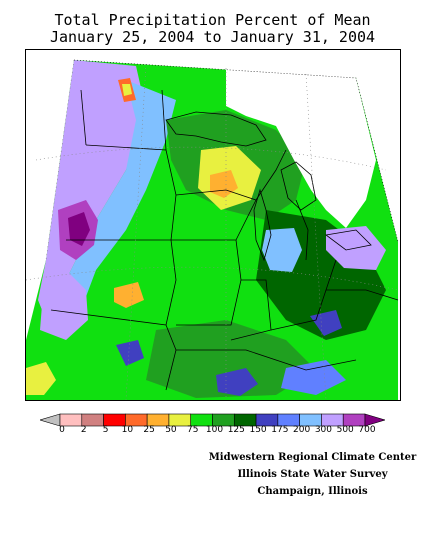  What do you see at coordinates (41, 378) in the screenshot?
I see `region-yellowgreen-south` at bounding box center [41, 378].